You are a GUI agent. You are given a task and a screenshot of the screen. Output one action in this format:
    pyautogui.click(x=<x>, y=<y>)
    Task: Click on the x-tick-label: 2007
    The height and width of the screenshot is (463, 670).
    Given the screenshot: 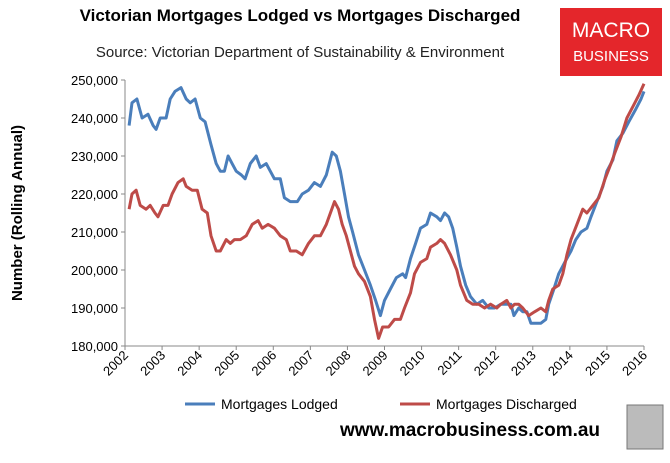 What is the action you would take?
    pyautogui.click(x=300, y=363)
    